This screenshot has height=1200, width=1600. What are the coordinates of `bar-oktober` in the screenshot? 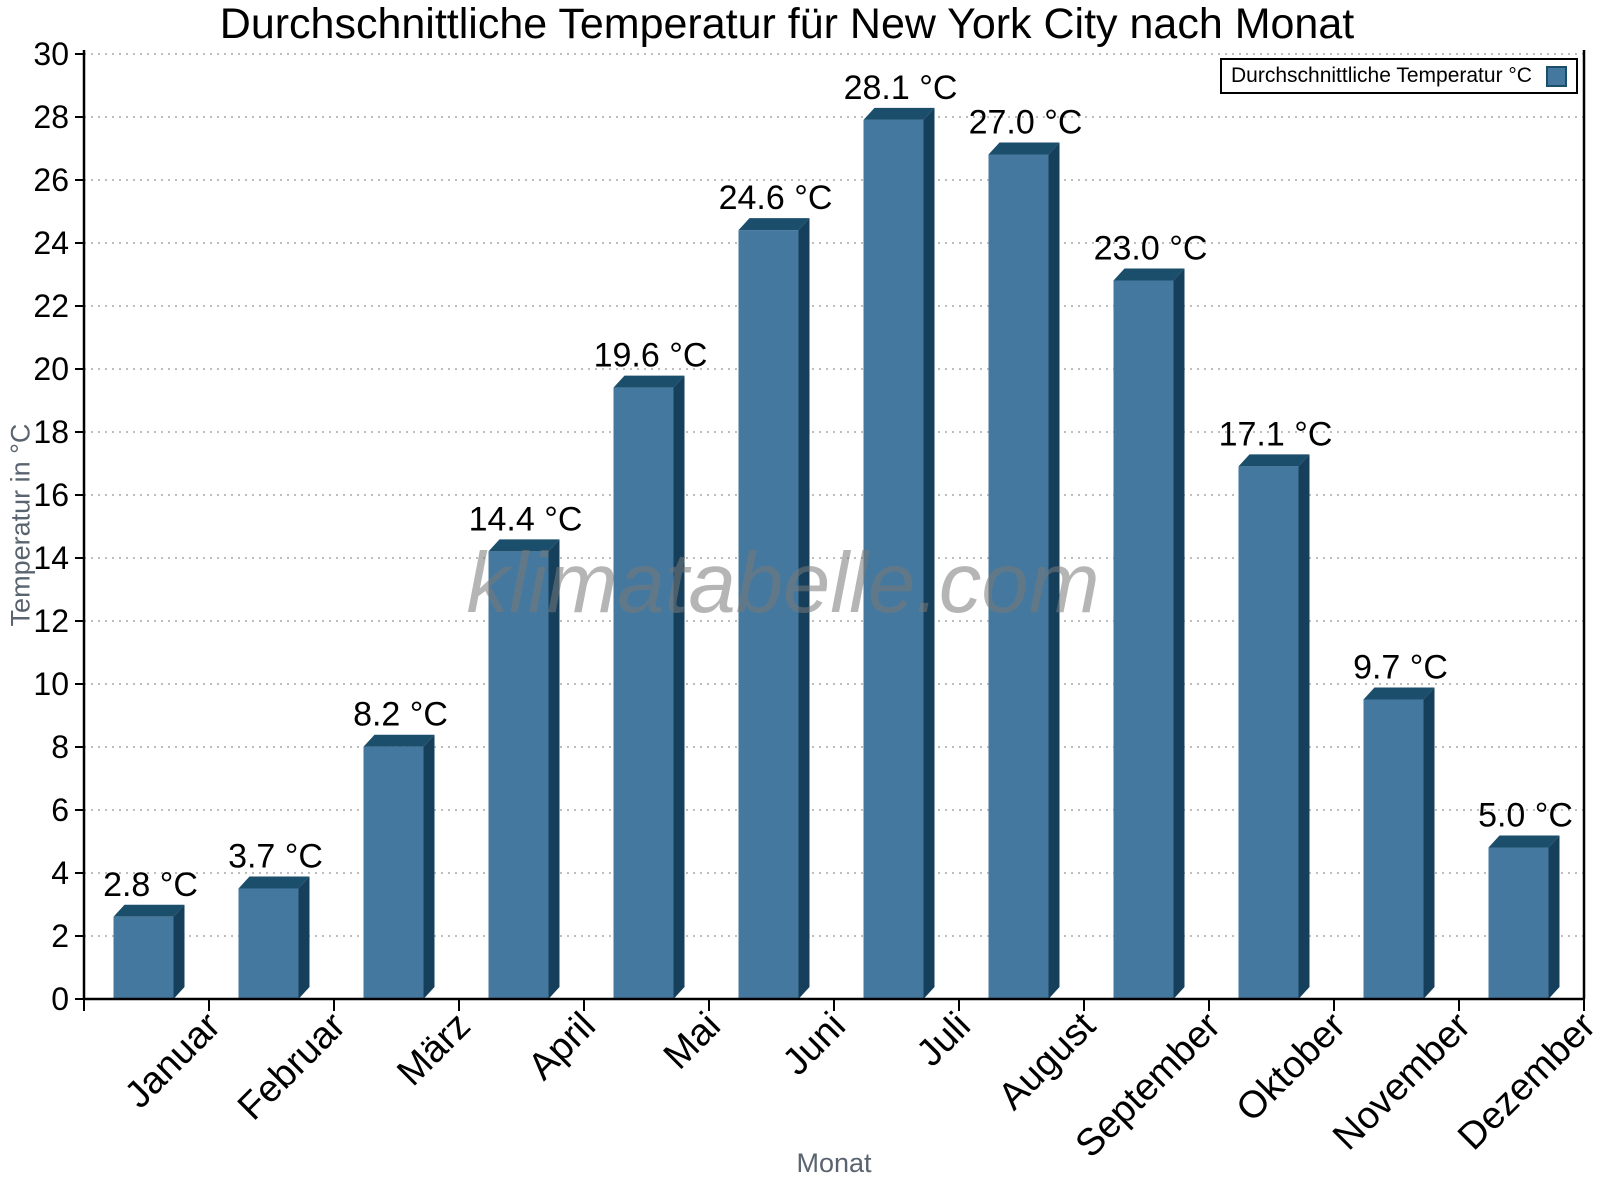 It's located at (1268, 733).